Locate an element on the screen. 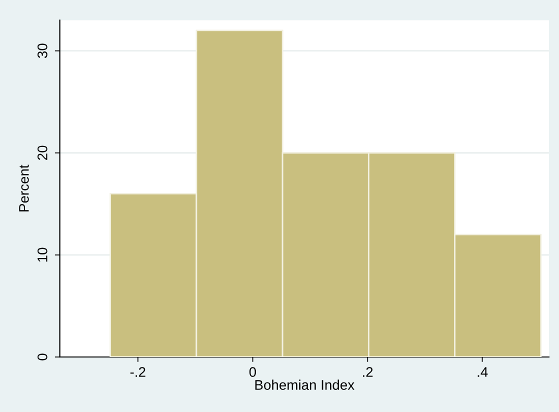  x-tick-label: .4 is located at coordinates (483, 372).